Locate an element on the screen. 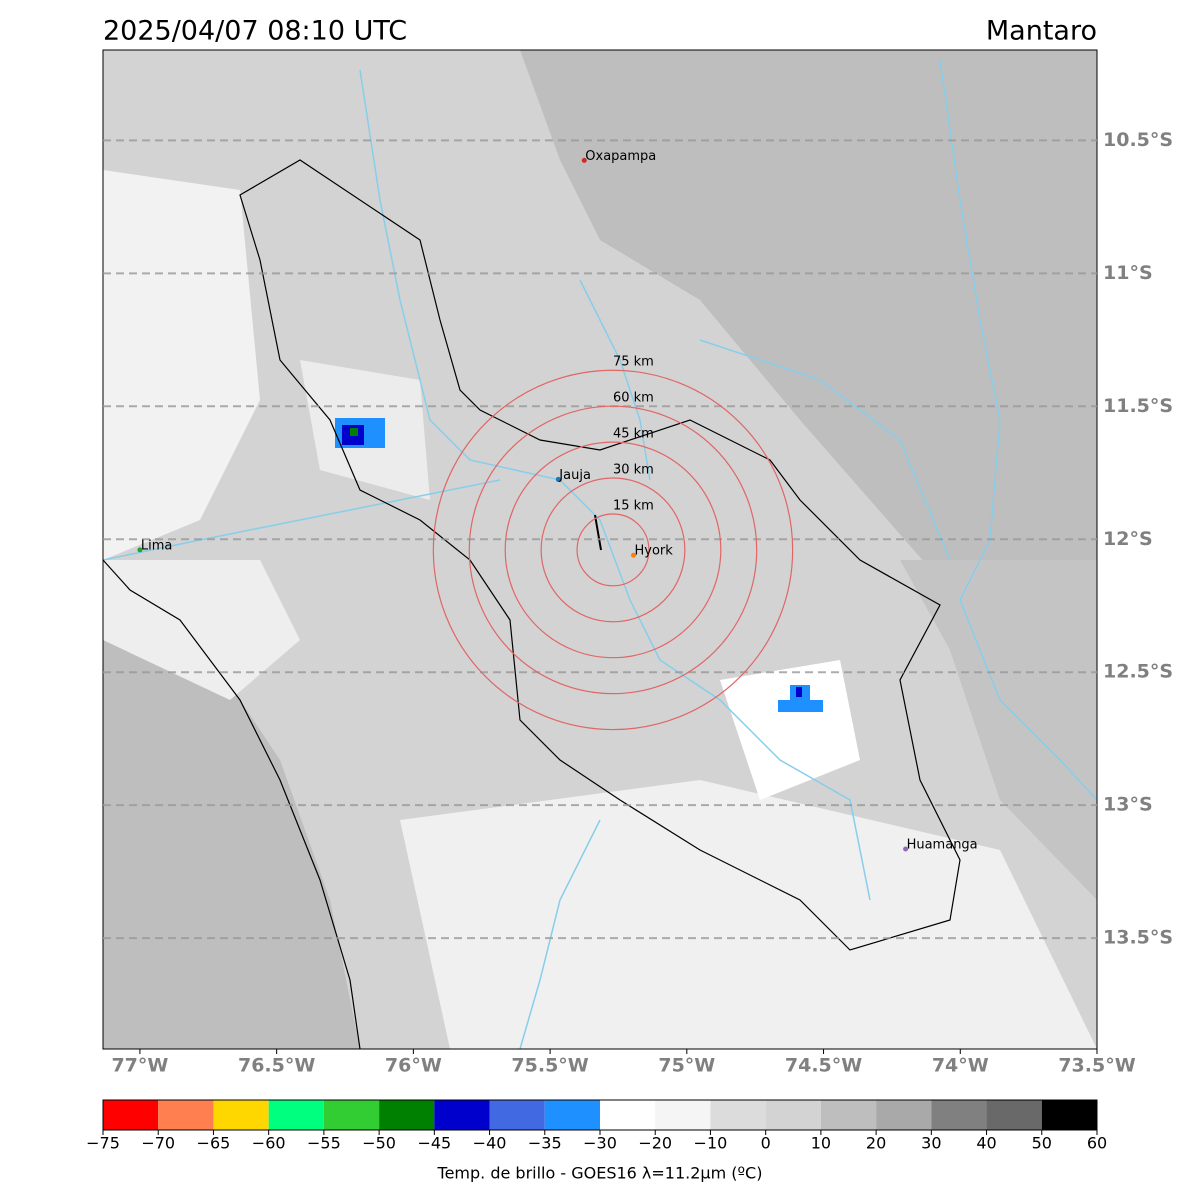 The width and height of the screenshot is (1200, 1200). colorbar-tick-label: 0 is located at coordinates (766, 1143).